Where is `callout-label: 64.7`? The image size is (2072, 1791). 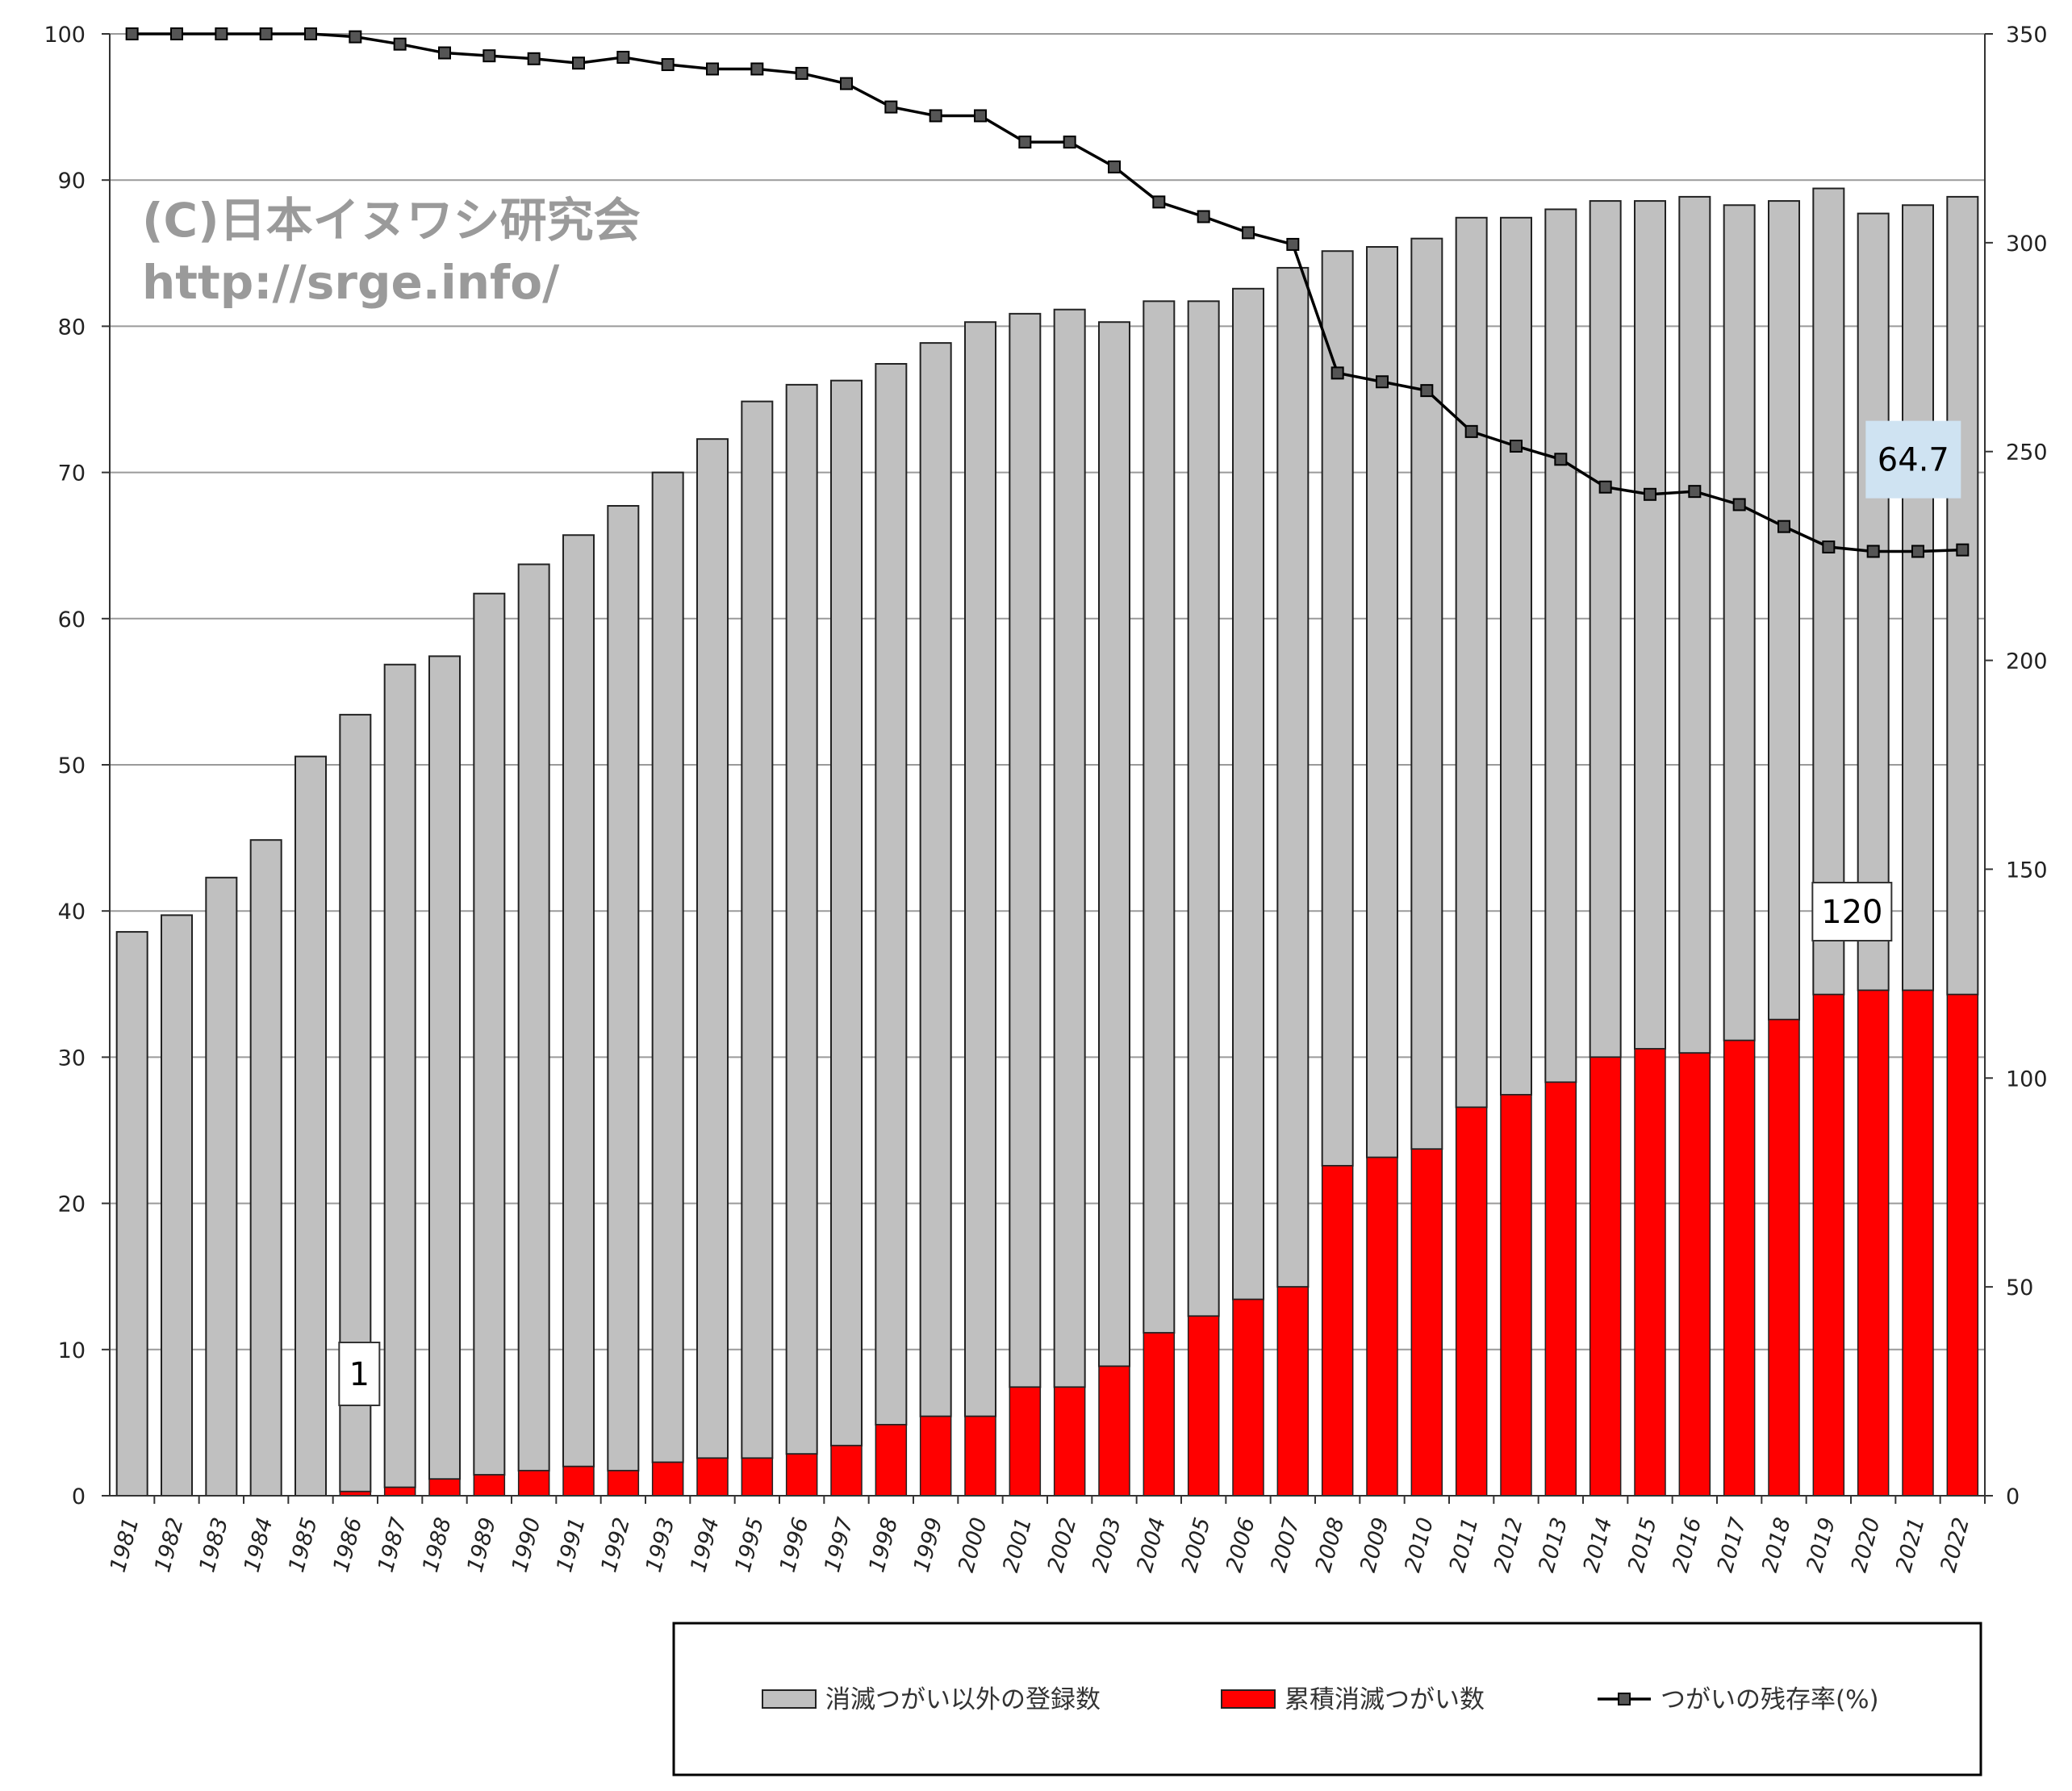 callout-label: 64.7 is located at coordinates (1913, 460).